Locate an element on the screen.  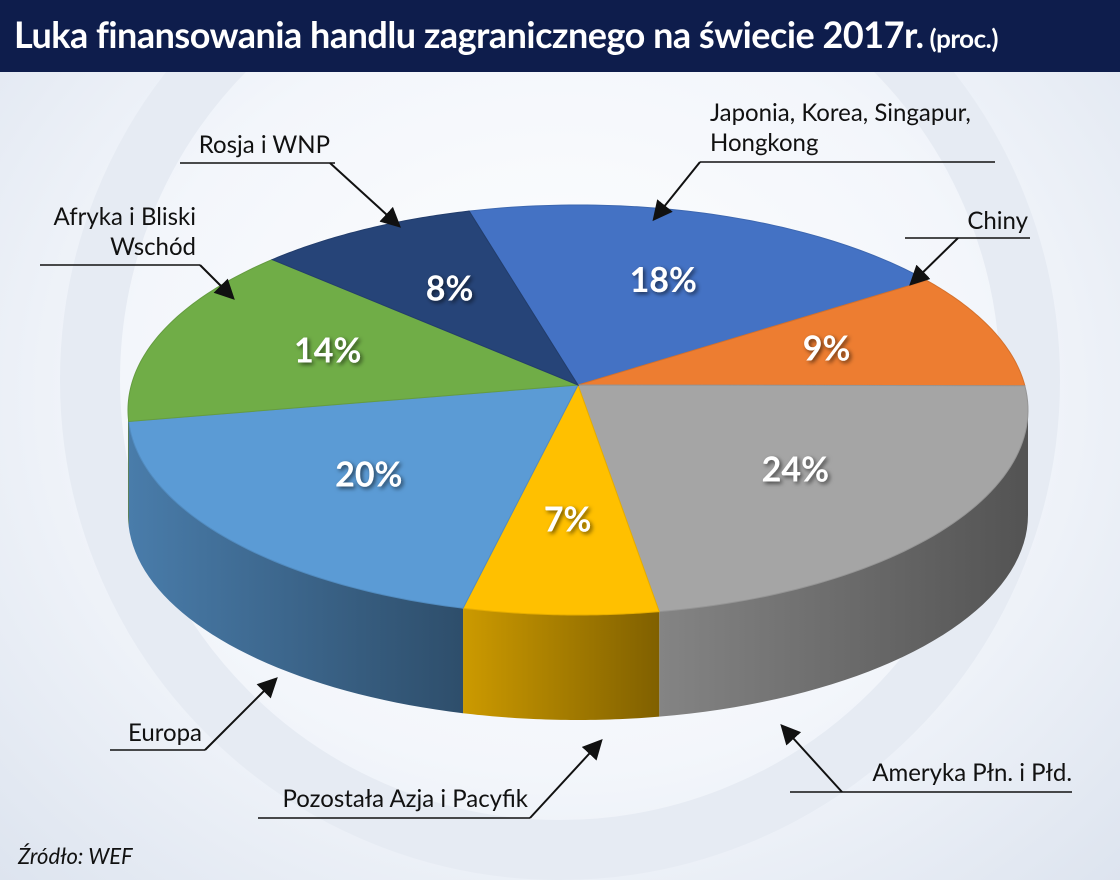
value-label: 14% is located at coordinates (327, 350).